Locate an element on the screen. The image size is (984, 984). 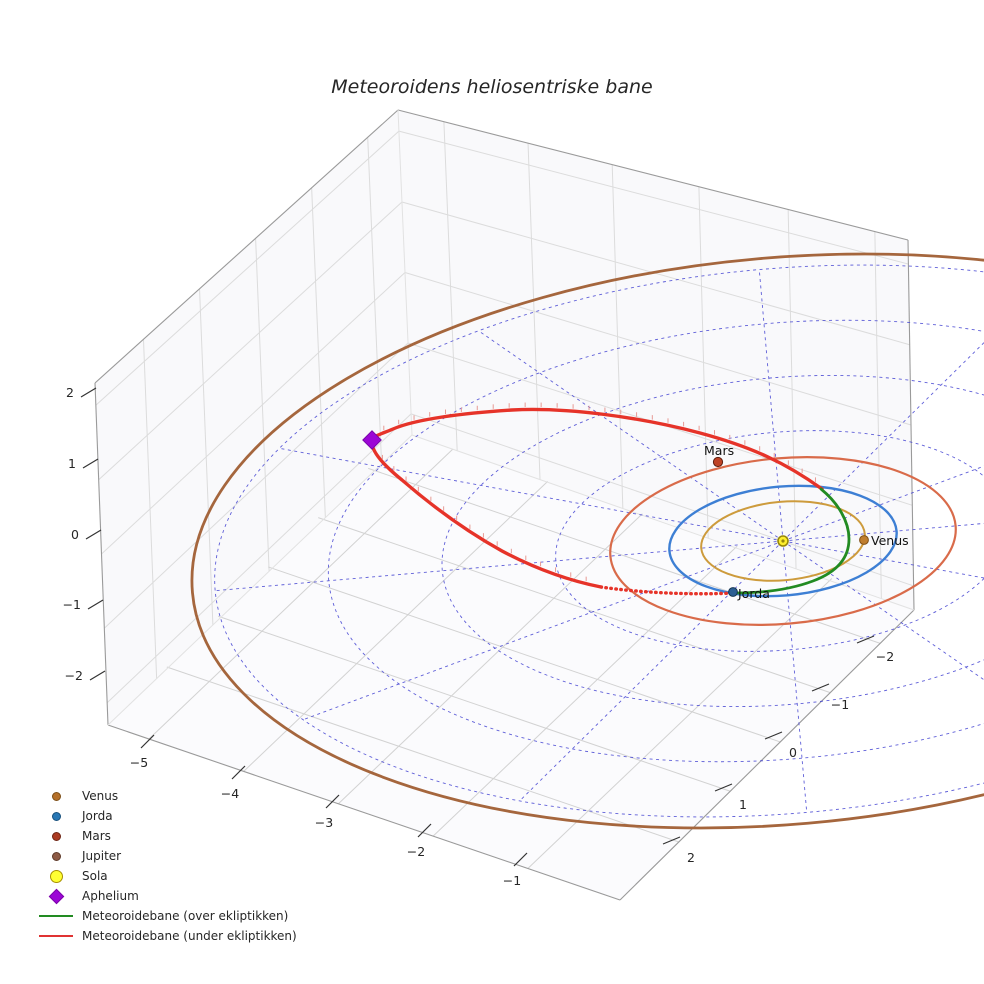
orbit-venus is located at coordinates (783, 541).